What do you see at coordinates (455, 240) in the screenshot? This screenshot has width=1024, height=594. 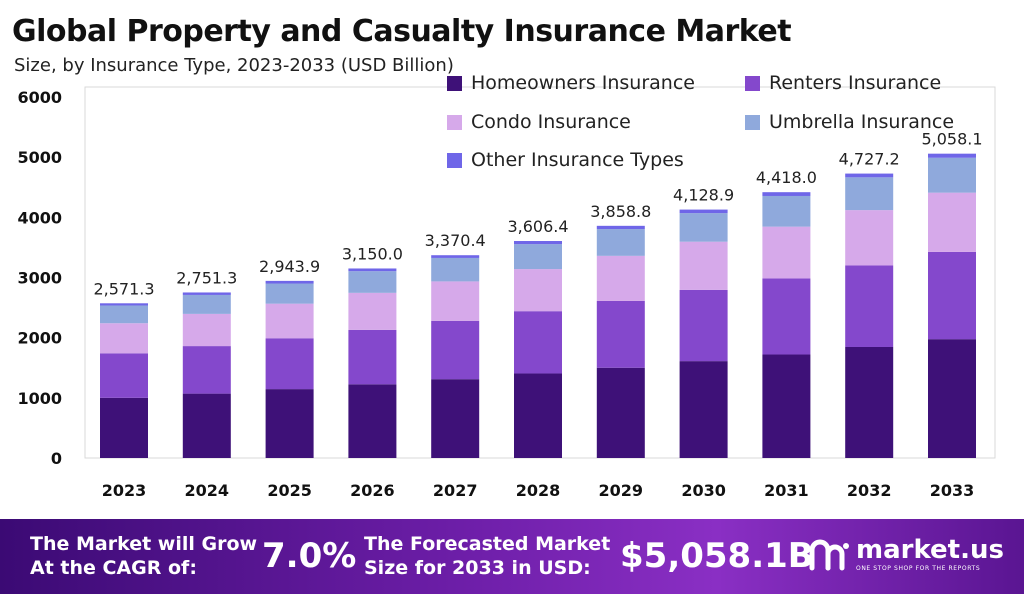 I see `bar-total-label: 3,370.4` at bounding box center [455, 240].